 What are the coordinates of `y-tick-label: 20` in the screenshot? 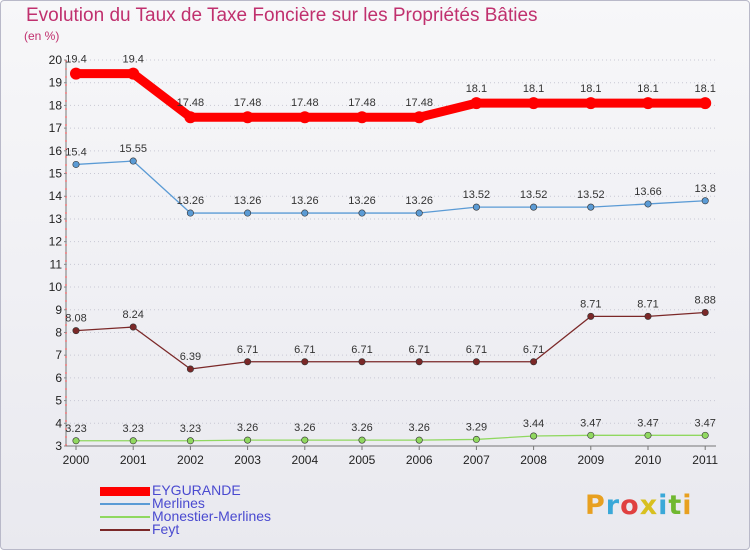 It's located at (56, 60).